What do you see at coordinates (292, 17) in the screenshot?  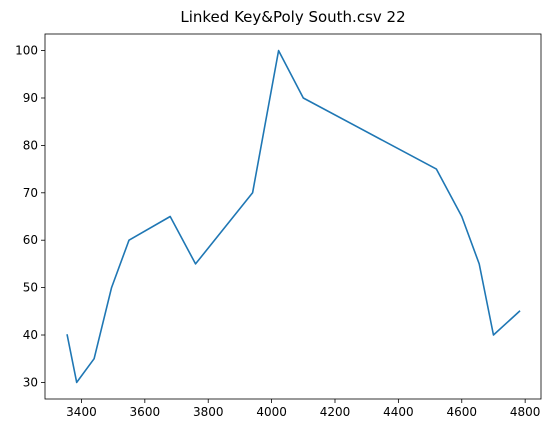 I see `chart-title: Linked Key&Poly South.csv 22` at bounding box center [292, 17].